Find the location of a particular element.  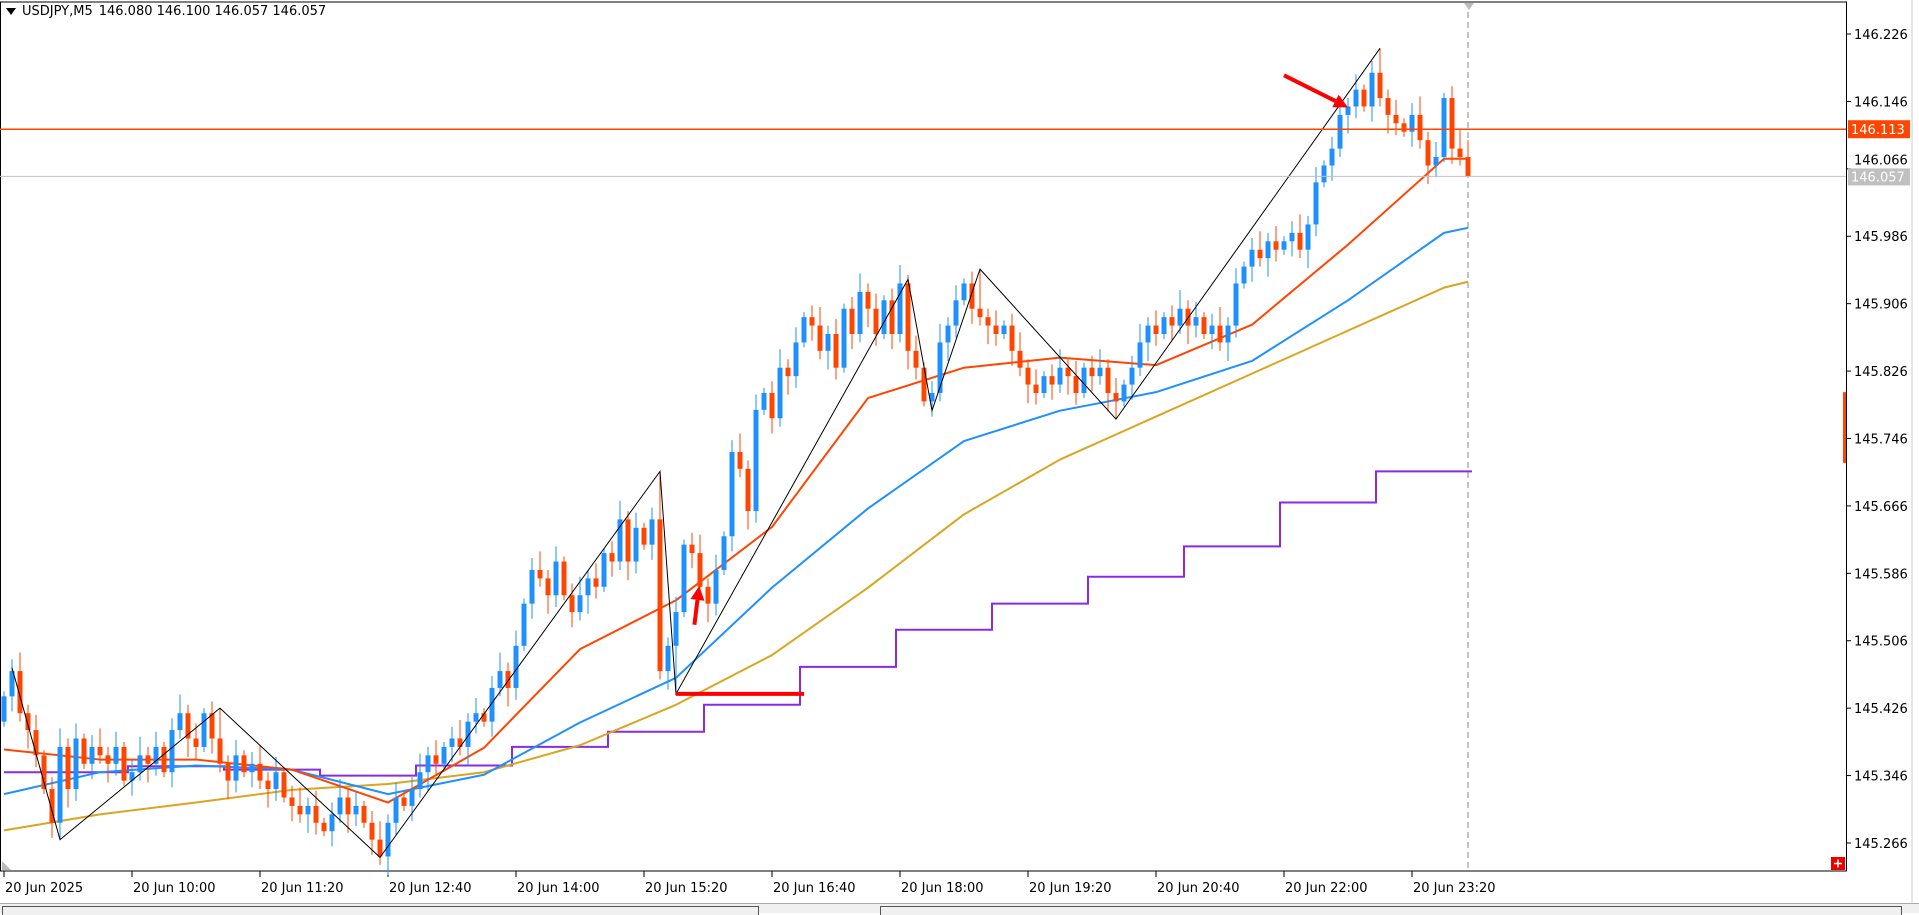

x-tick-label: 20 Jun 22:00 is located at coordinates (1326, 888).